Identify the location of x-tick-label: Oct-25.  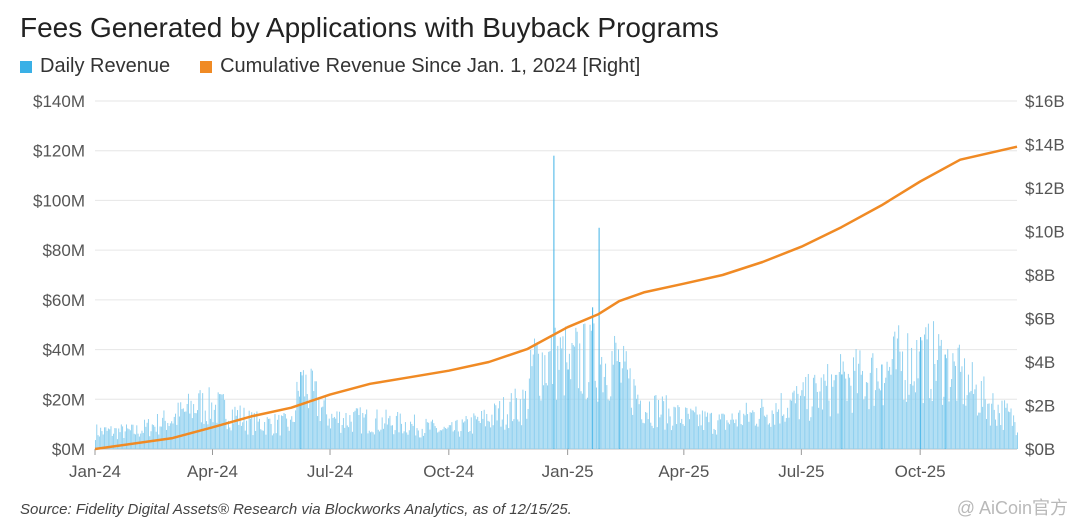
(920, 471).